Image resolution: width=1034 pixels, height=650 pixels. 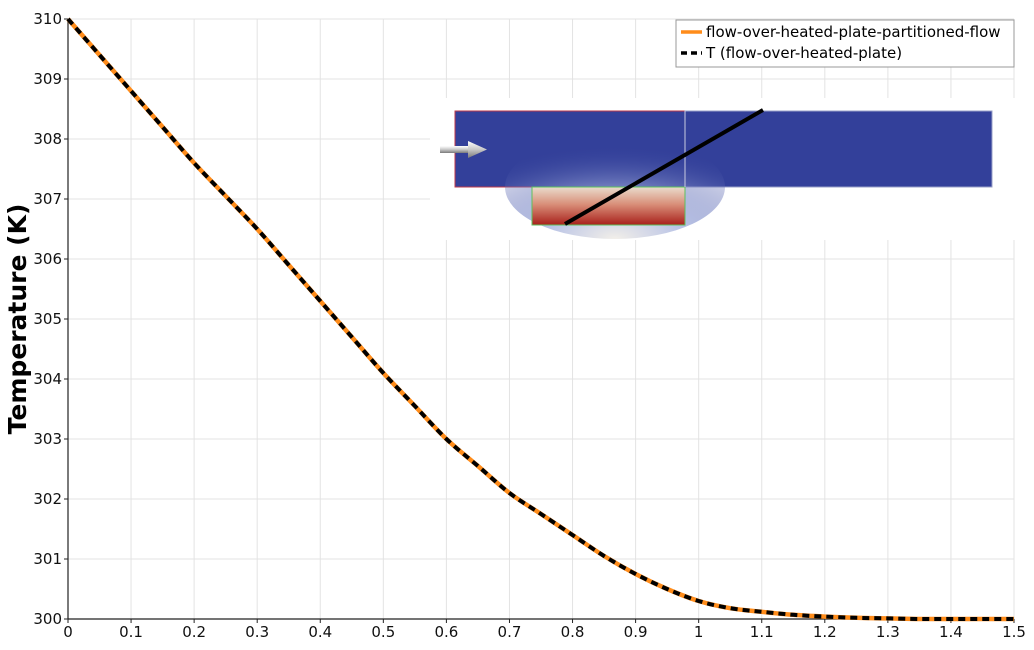 What do you see at coordinates (47, 439) in the screenshot?
I see `y-tick-label: 303` at bounding box center [47, 439].